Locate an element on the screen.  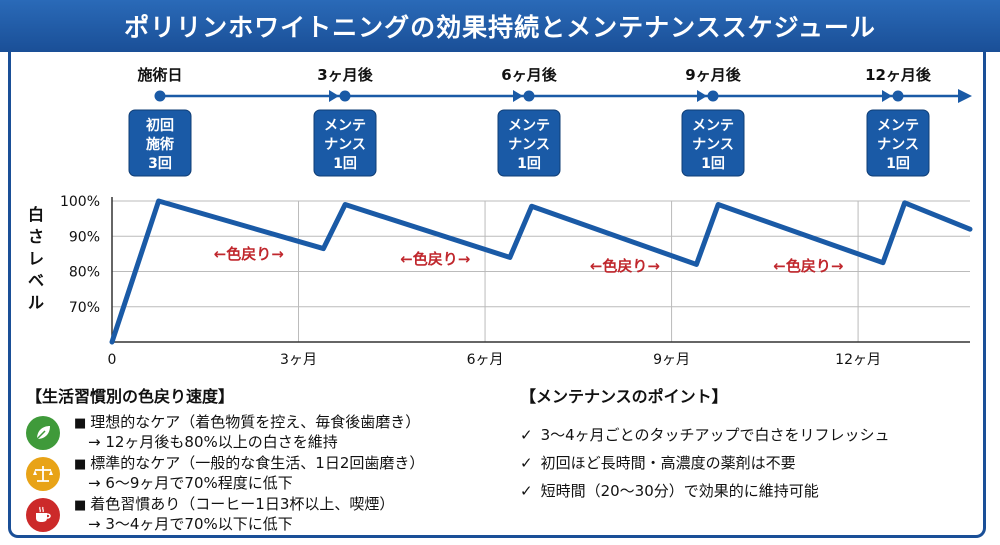
habit-staining-text: 着色習慣あり（コーヒー1日3杯以上、喫煙） is located at coordinates (242, 504).